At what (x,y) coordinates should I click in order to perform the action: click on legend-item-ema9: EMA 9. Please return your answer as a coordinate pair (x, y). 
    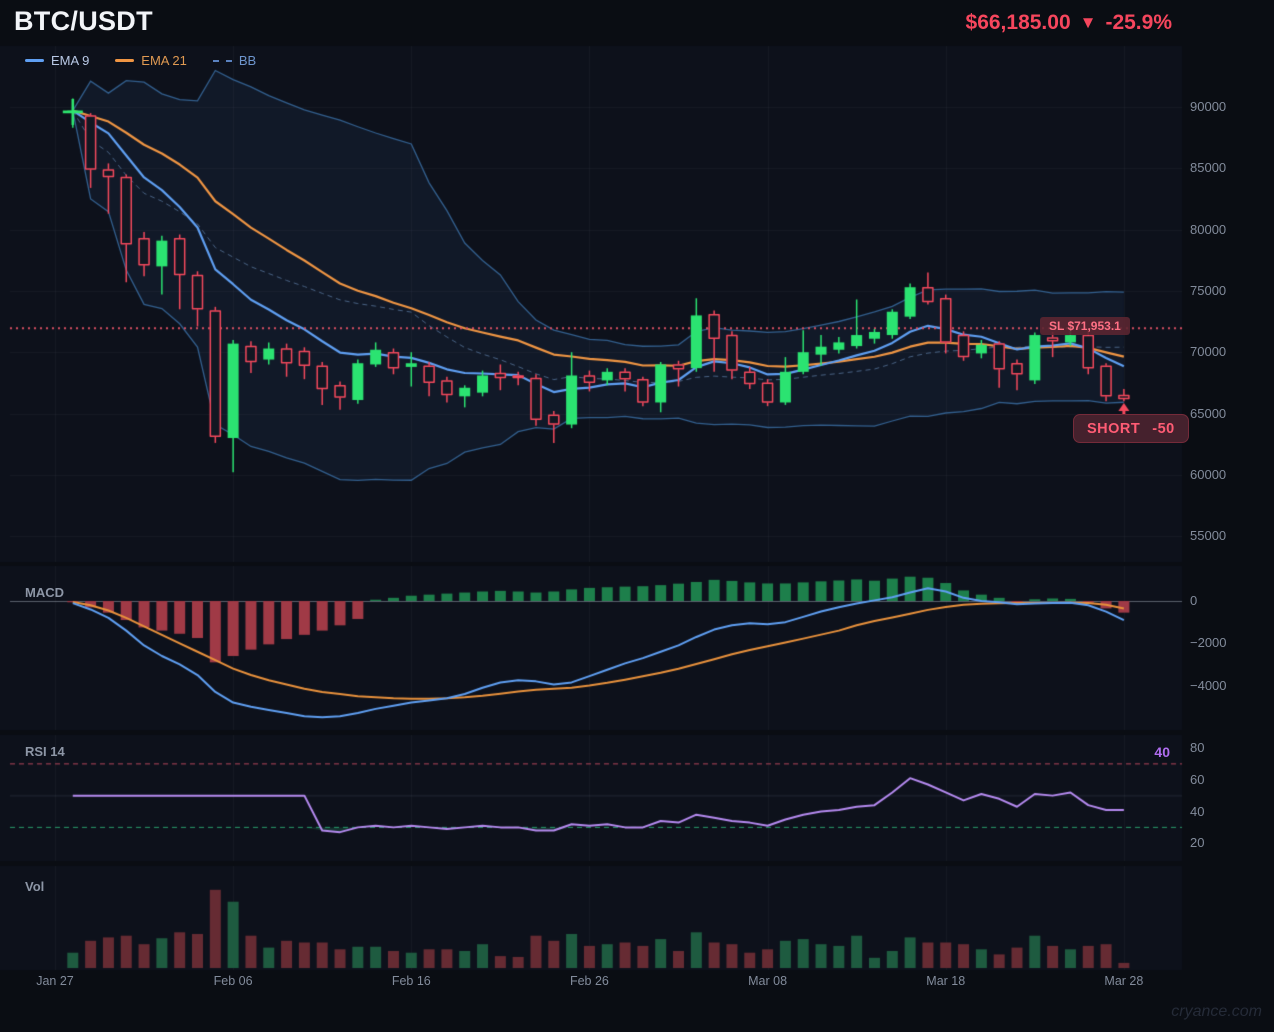
    Looking at the image, I should click on (57, 60).